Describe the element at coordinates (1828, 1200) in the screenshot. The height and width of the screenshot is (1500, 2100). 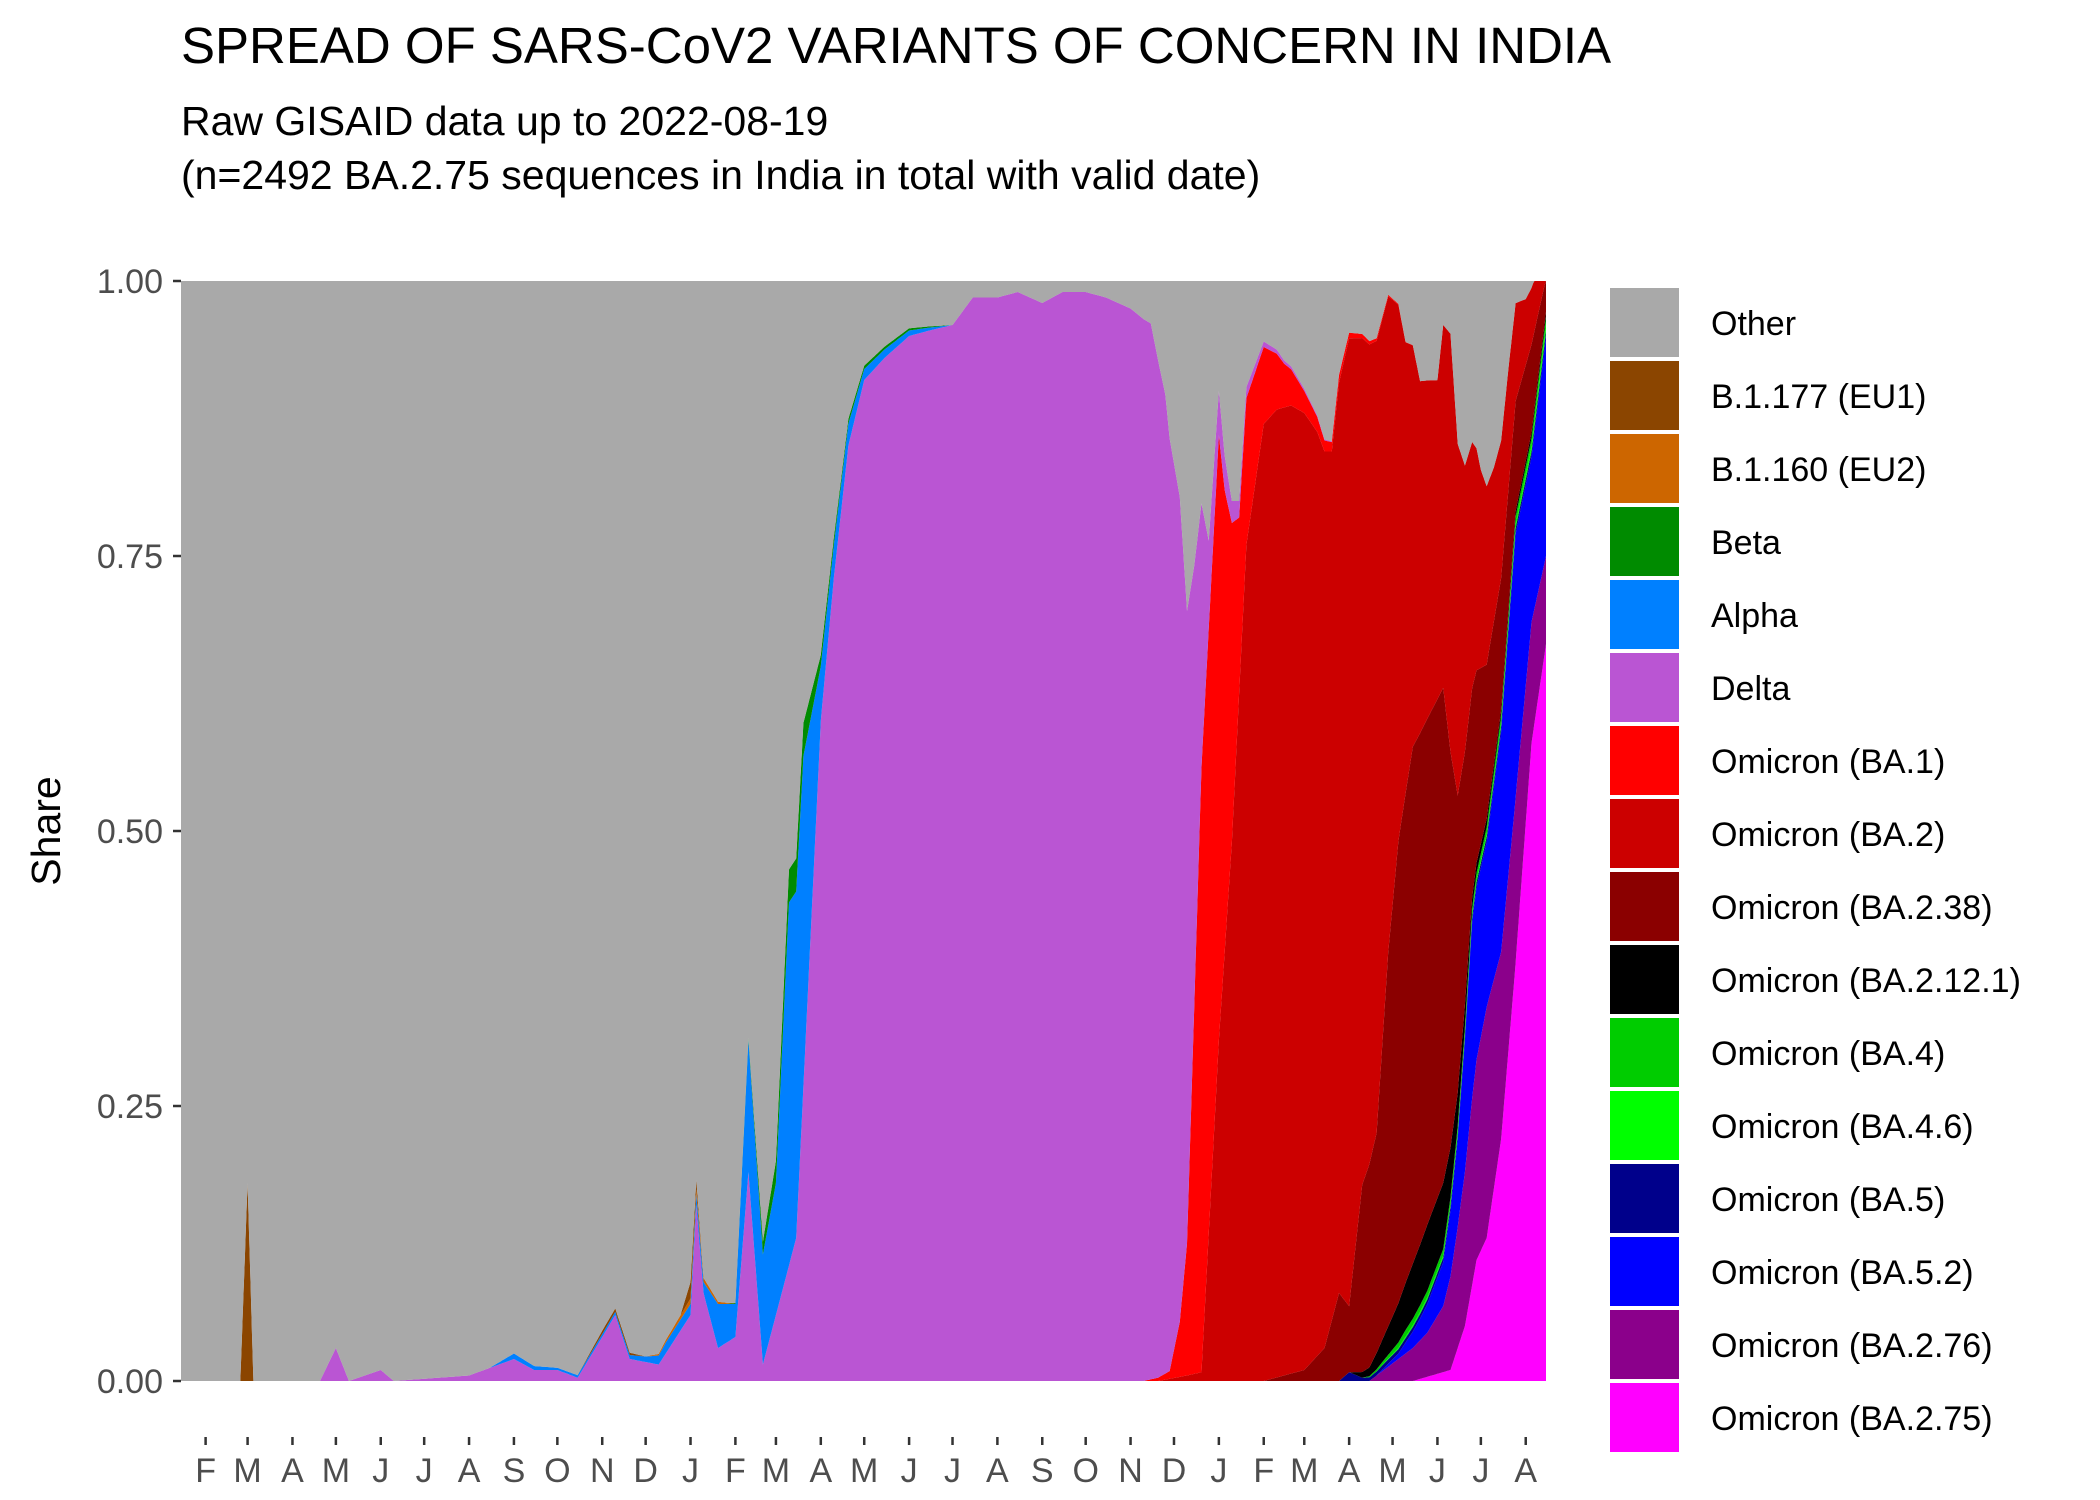
I see `legend-label-omicron-ba-5: Omicron (BA.5)` at that location.